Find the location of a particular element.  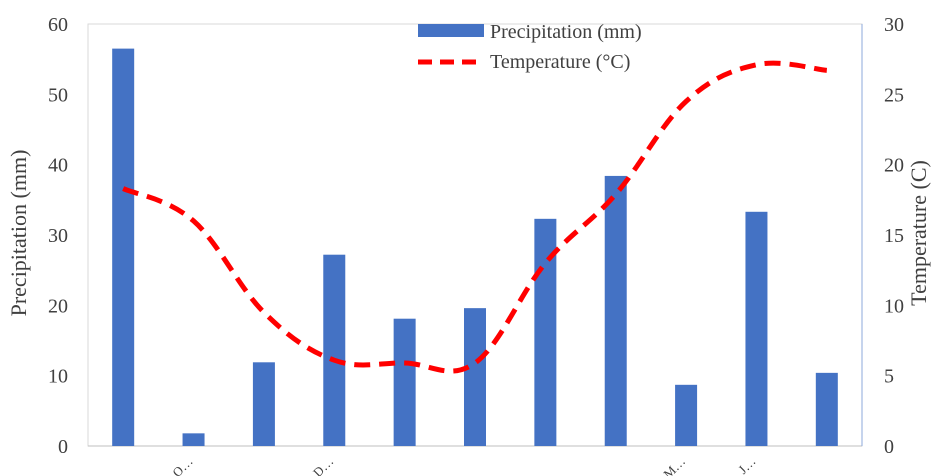

legend-swatch-precipitation is located at coordinates (451, 30).